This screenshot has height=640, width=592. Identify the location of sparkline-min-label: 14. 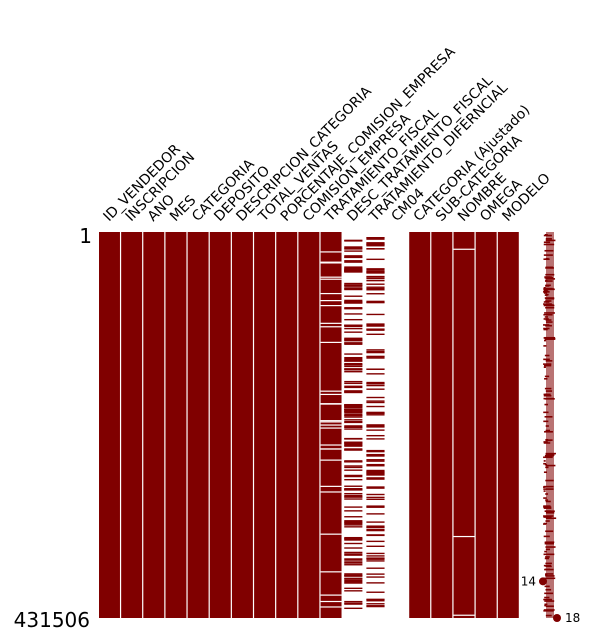
(528, 581).